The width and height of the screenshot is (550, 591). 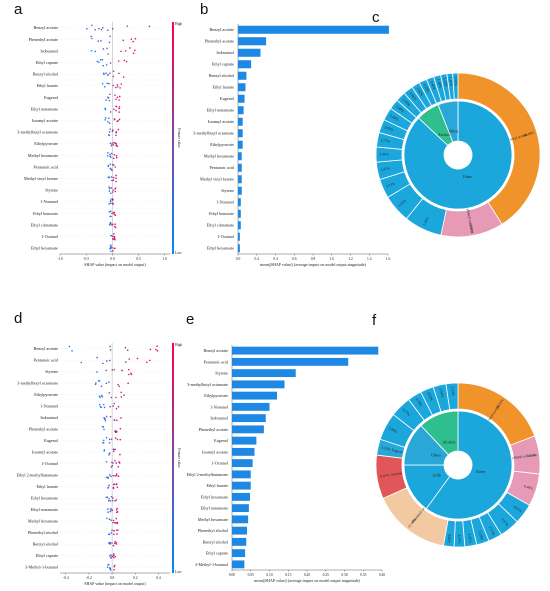 I want to click on b-category-label: Isoamyl acetate, so click(x=221, y=121).